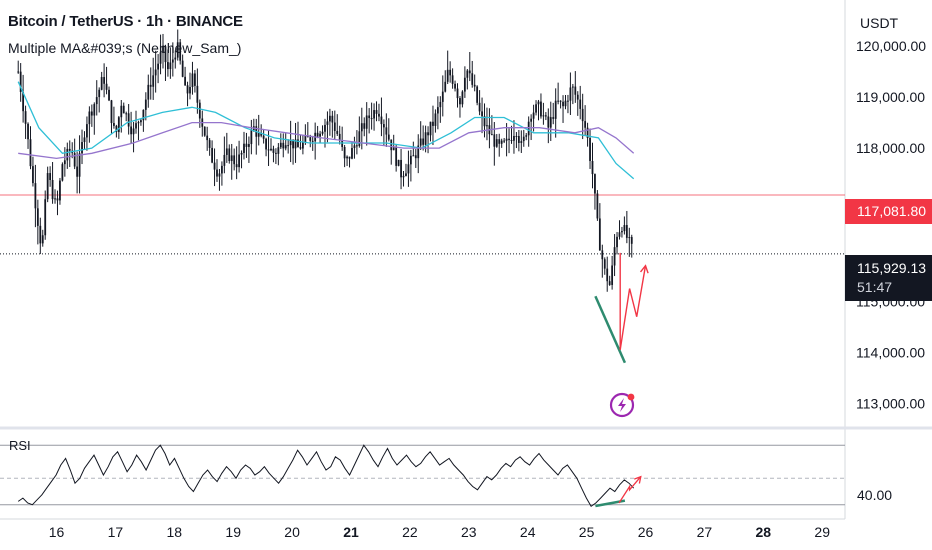  I want to click on rsi-legend: RSI, so click(20, 445).